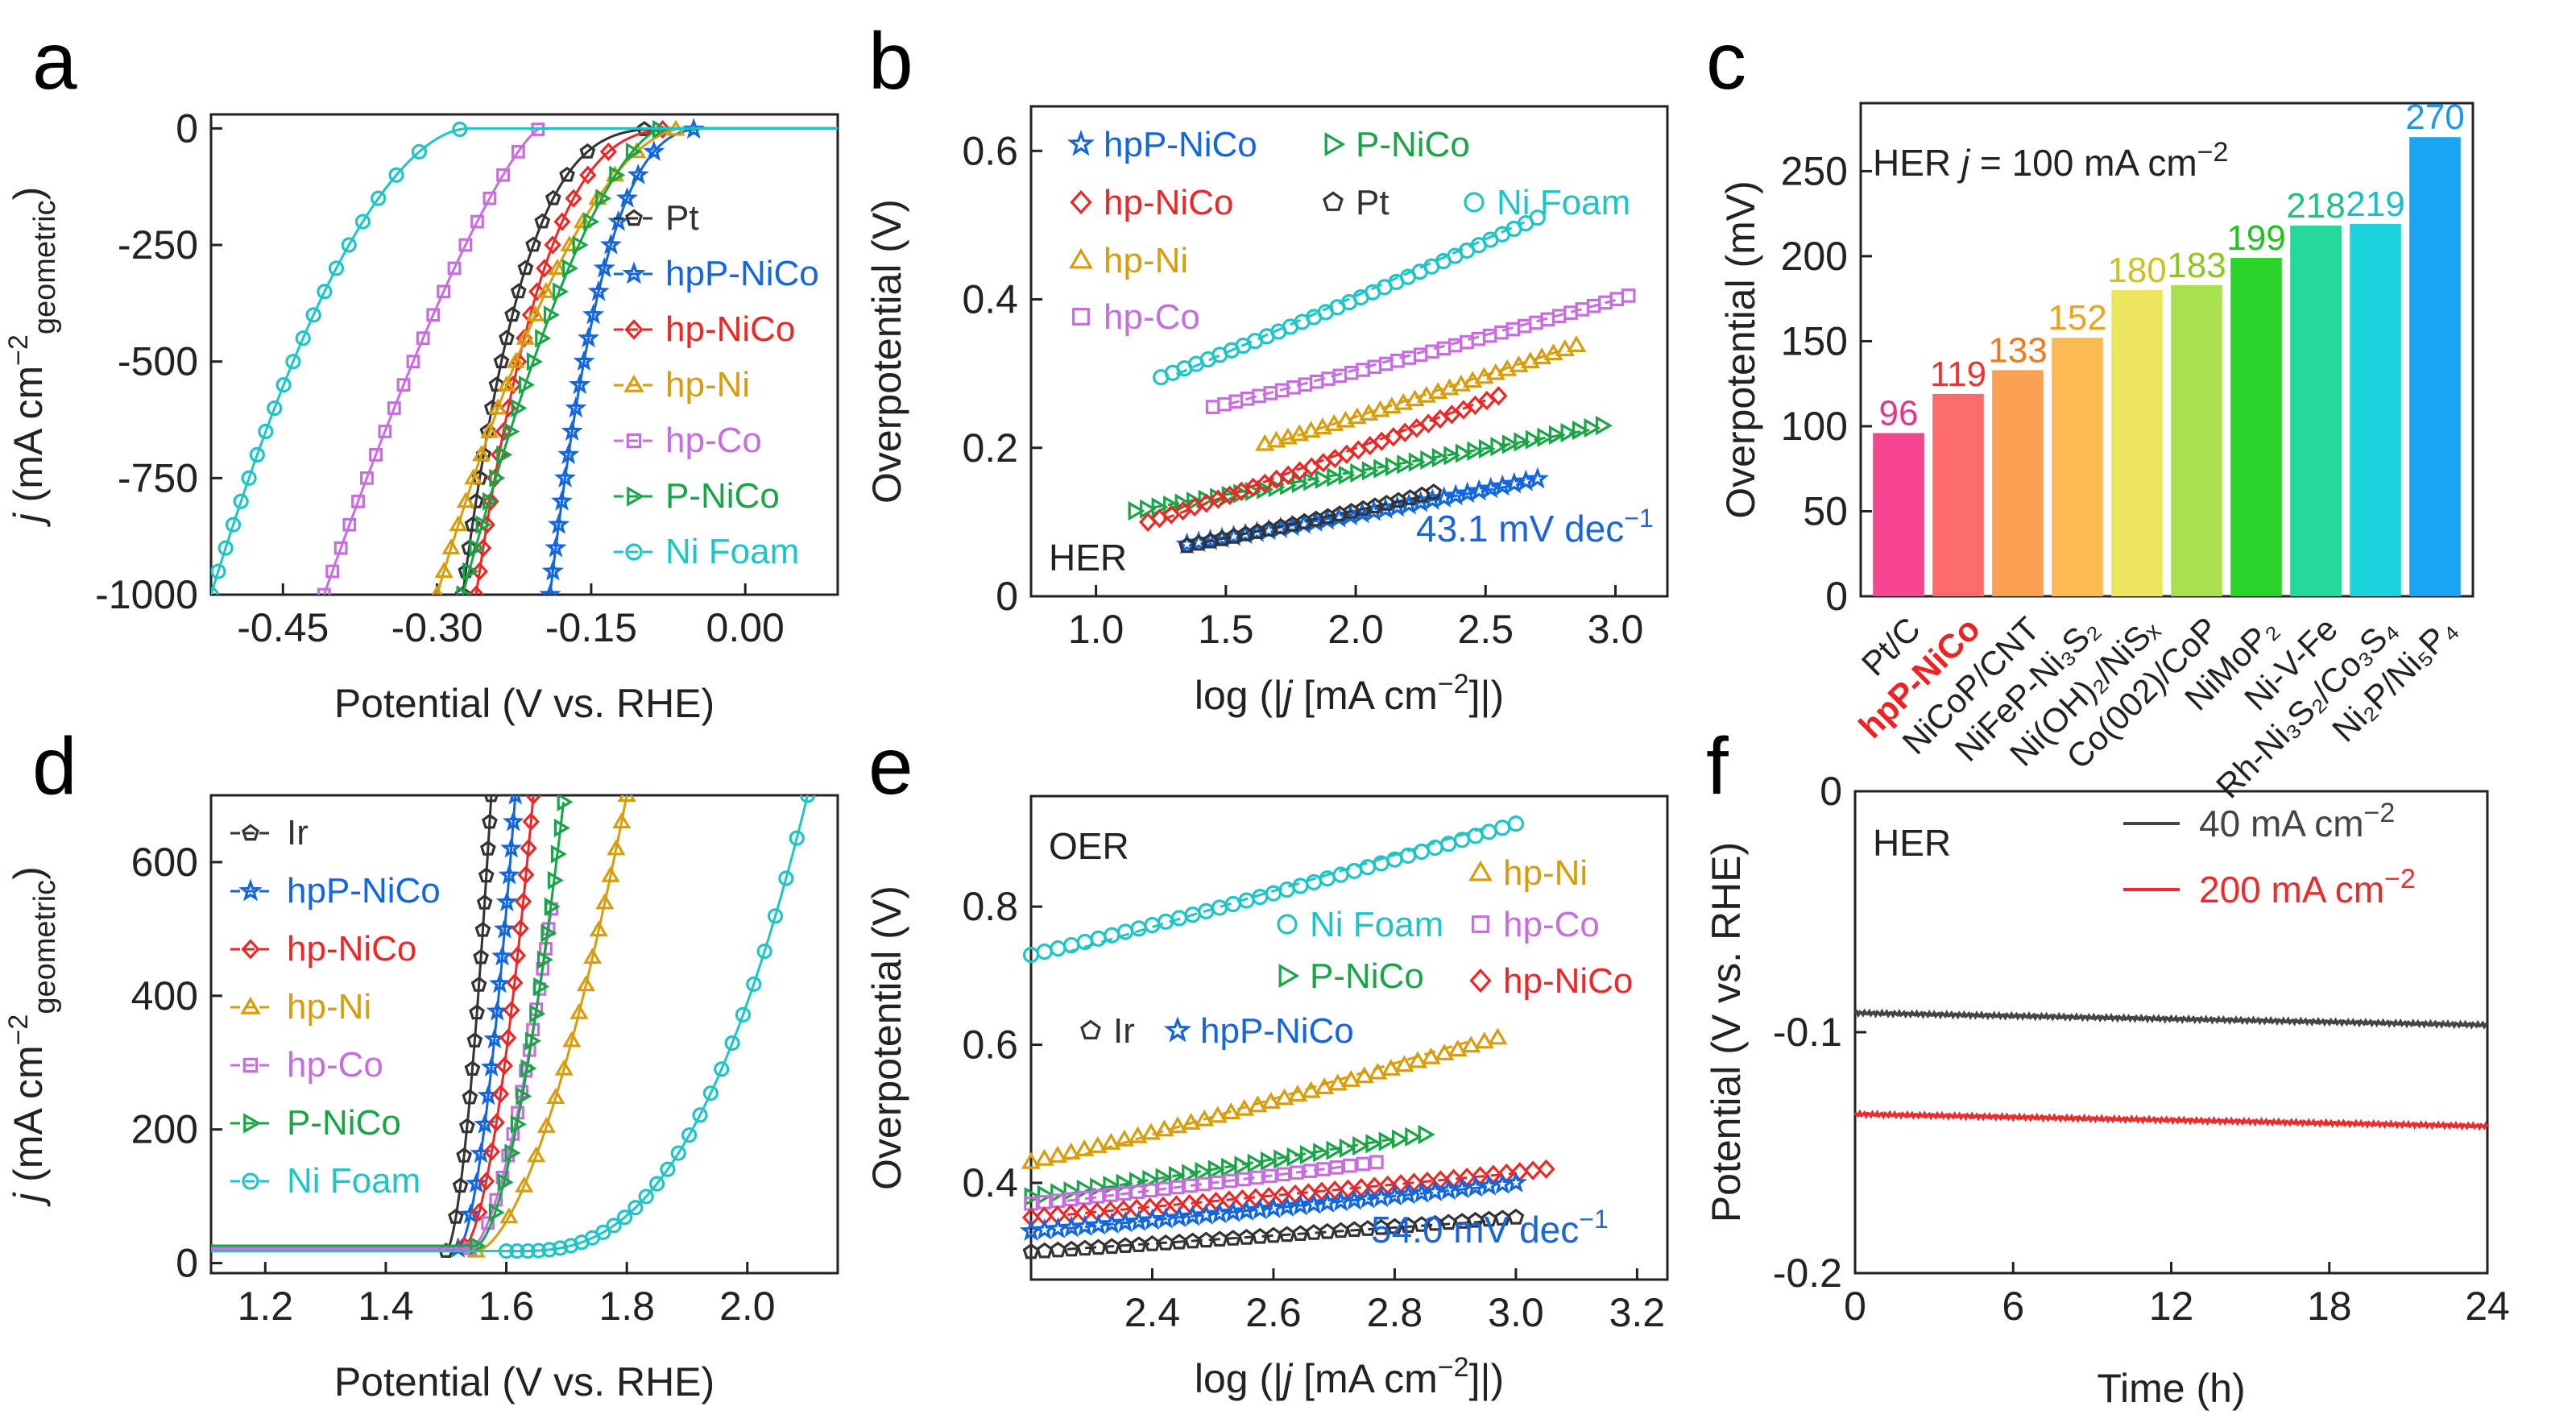 This screenshot has width=2576, height=1423. I want to click on panel-letter-f: f, so click(1717, 766).